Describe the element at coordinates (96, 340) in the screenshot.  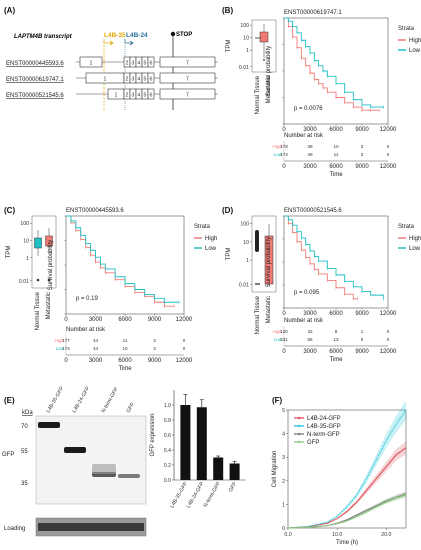
I see `risk-value: 44` at that location.